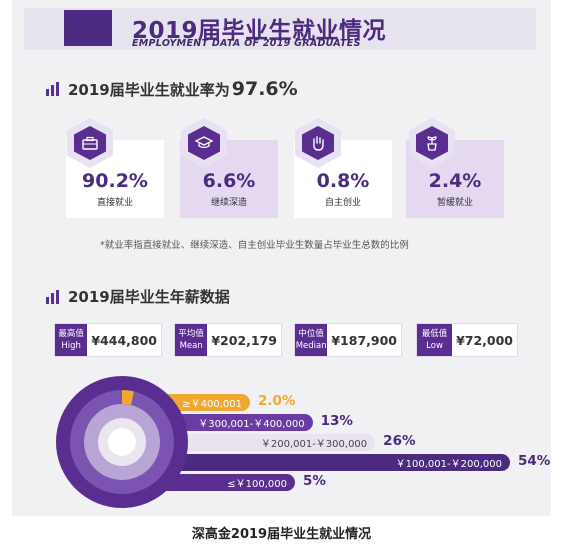  I want to click on salary-band-label: ￥200,001-￥300,000, so click(314, 444).